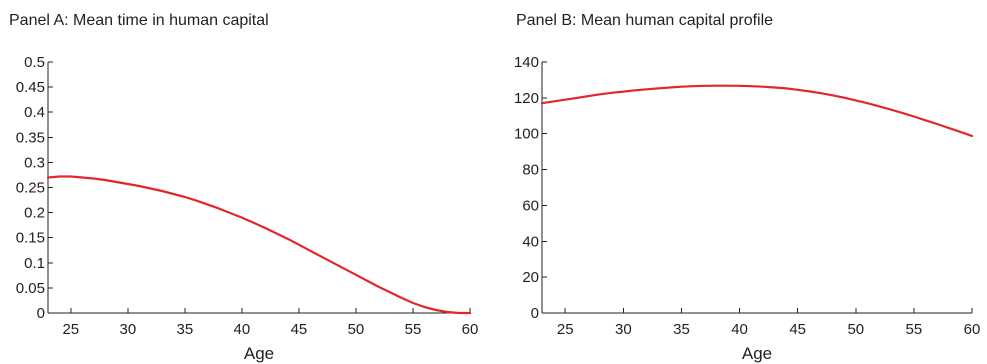 Image resolution: width=987 pixels, height=364 pixels. I want to click on panel-a-x-tick-label: 60, so click(470, 329).